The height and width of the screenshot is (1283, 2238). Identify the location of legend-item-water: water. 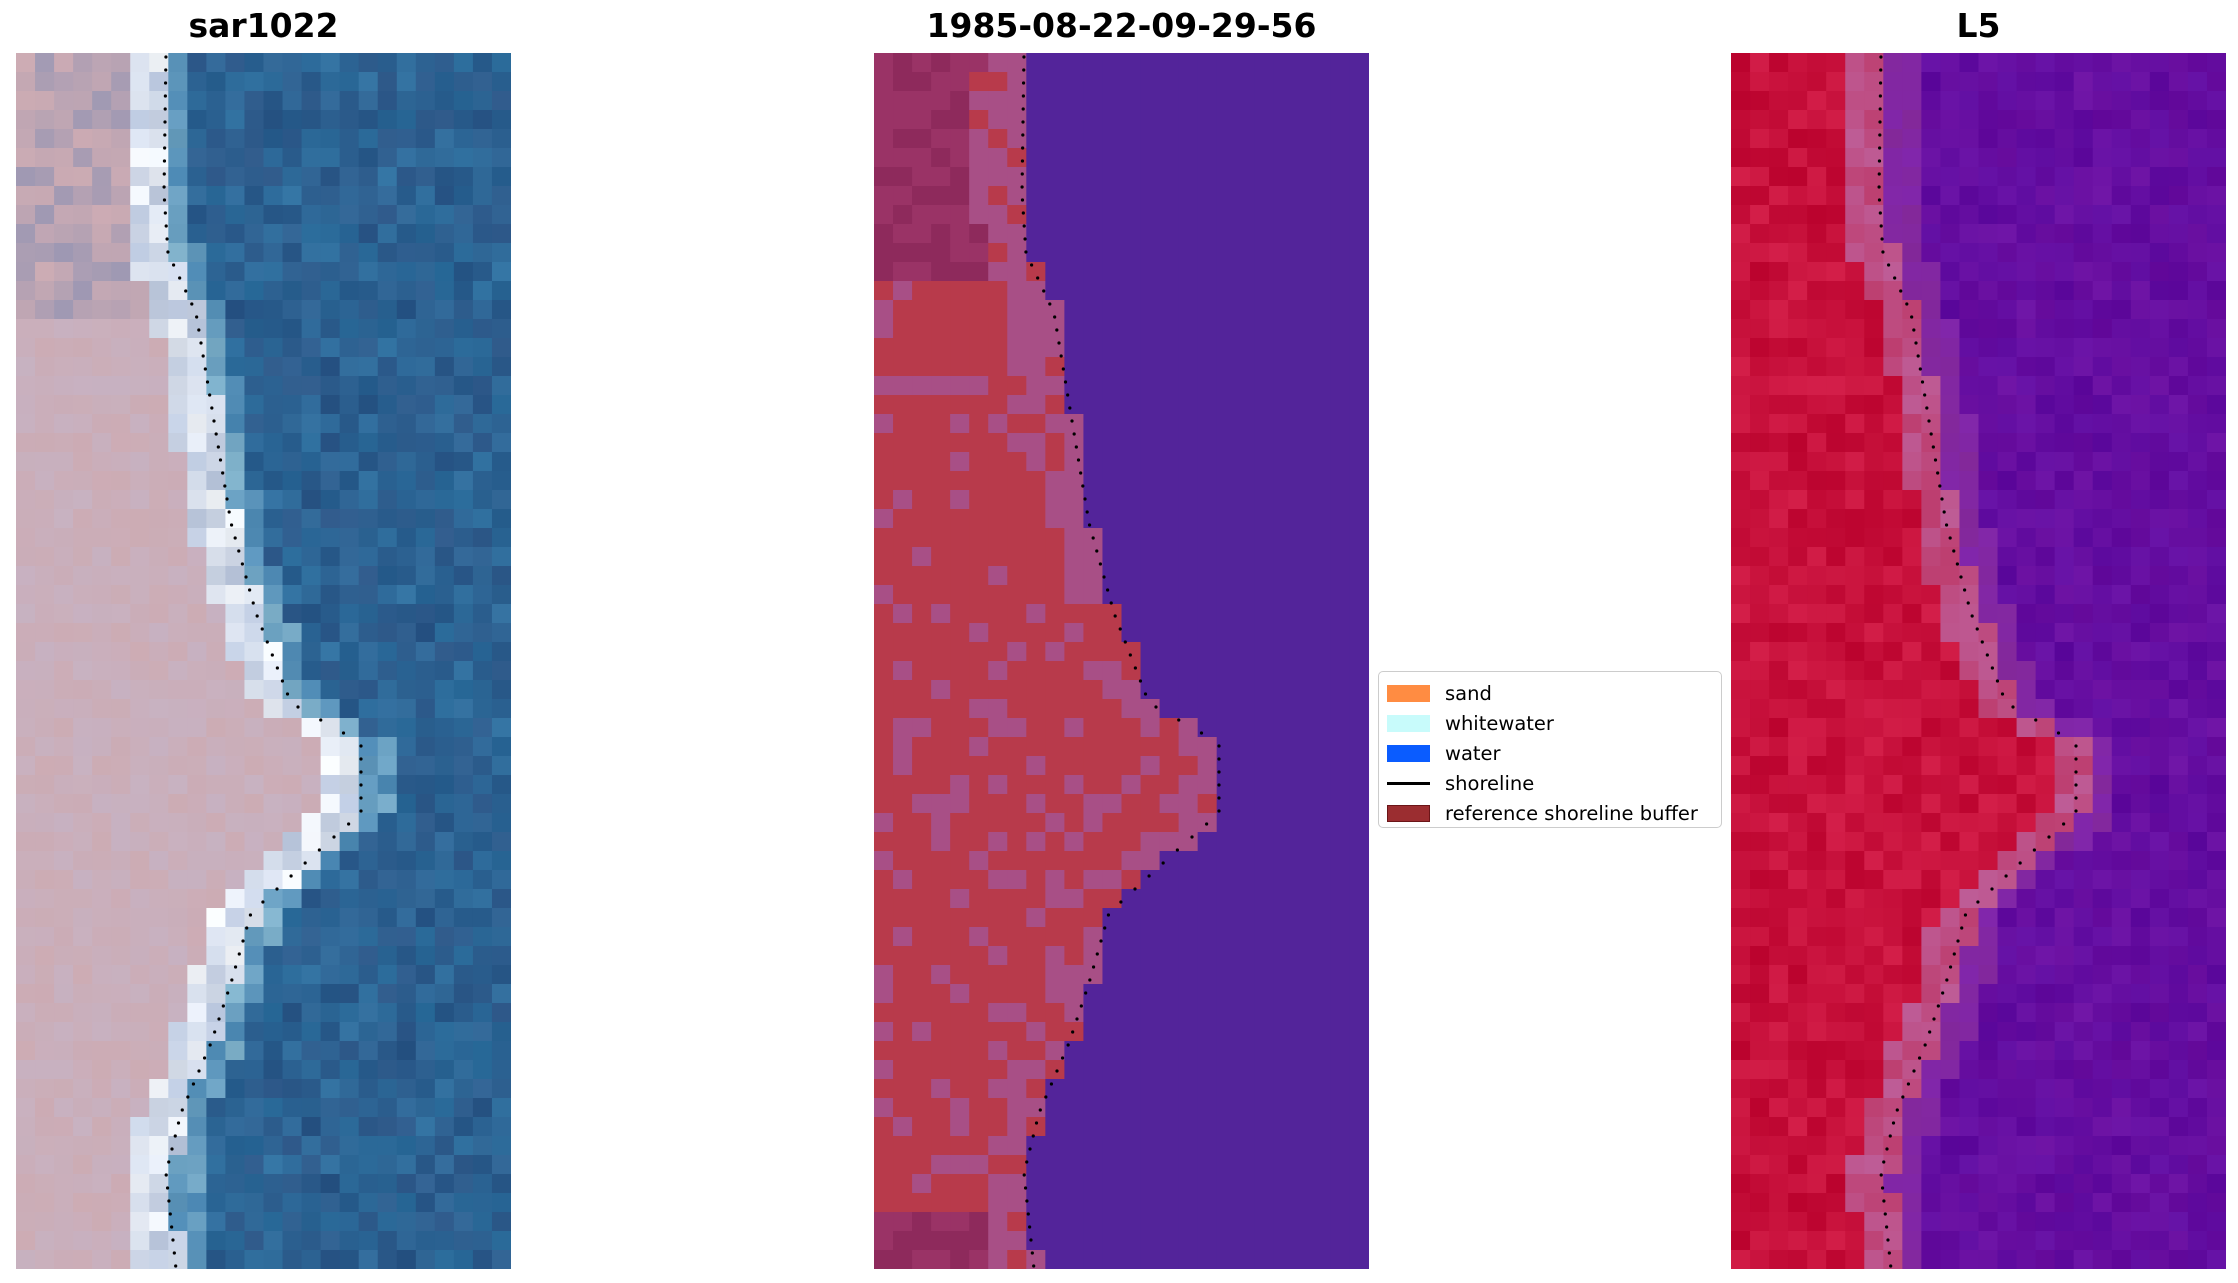
(1550, 753).